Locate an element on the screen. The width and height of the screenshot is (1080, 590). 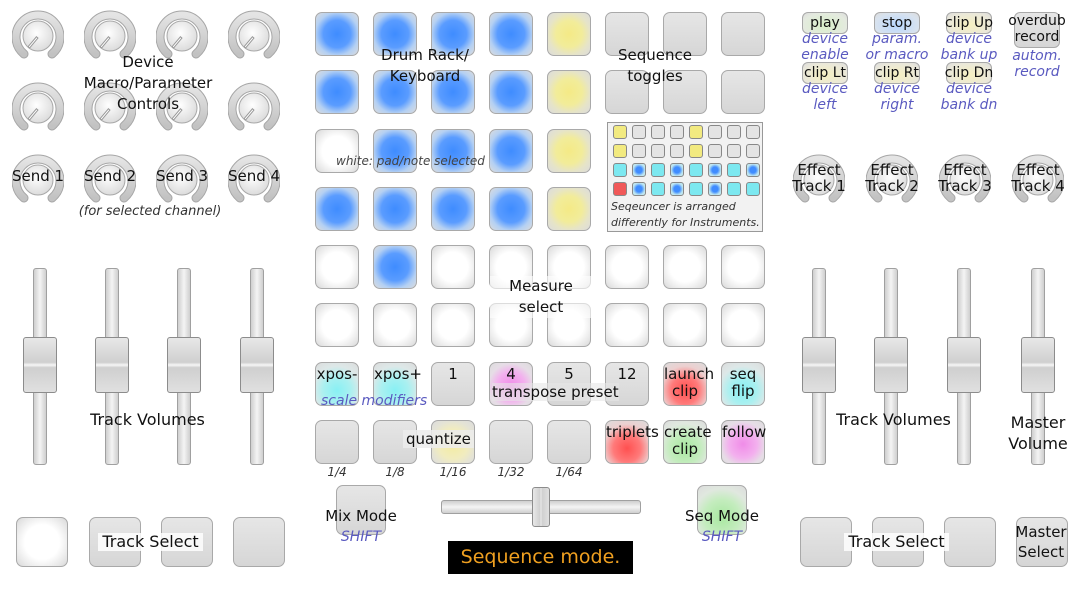
send-knob: Send 1 is located at coordinates (38, 180).